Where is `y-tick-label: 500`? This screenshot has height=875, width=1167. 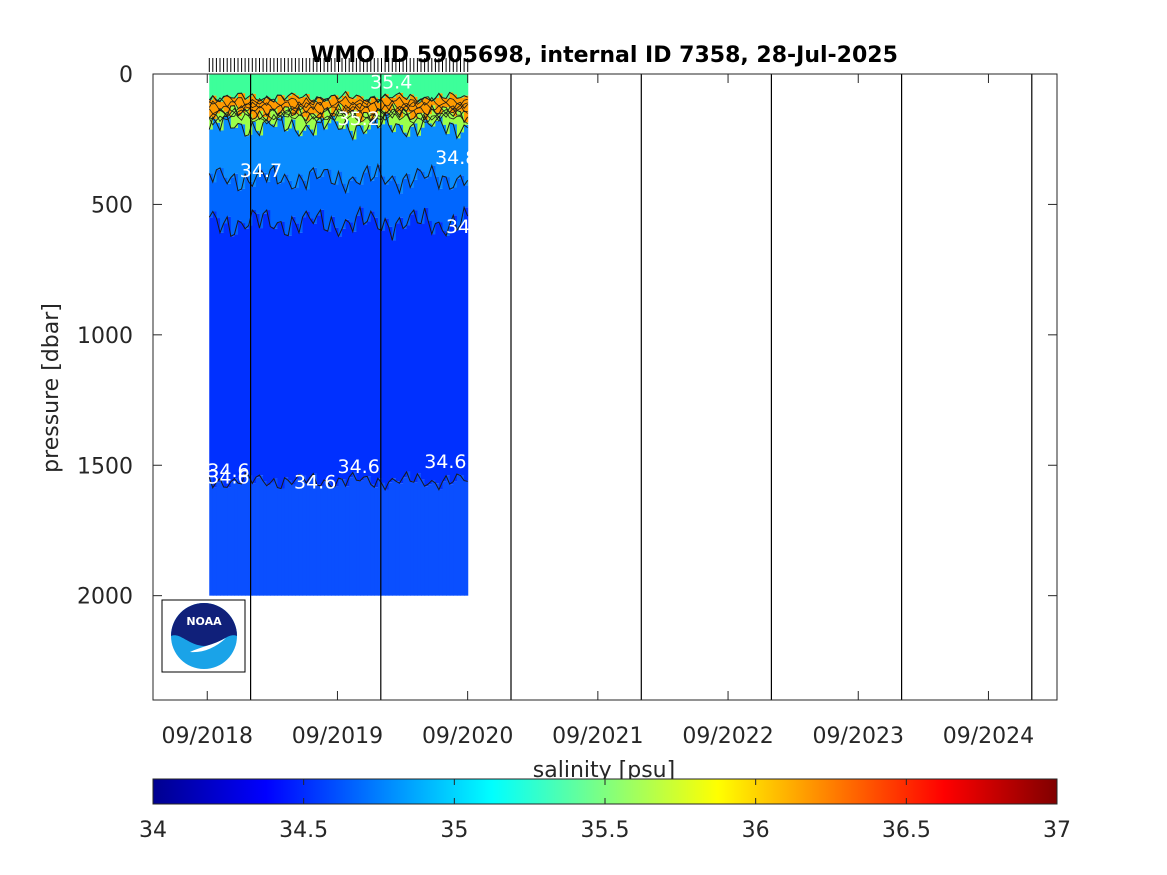 y-tick-label: 500 is located at coordinates (112, 205).